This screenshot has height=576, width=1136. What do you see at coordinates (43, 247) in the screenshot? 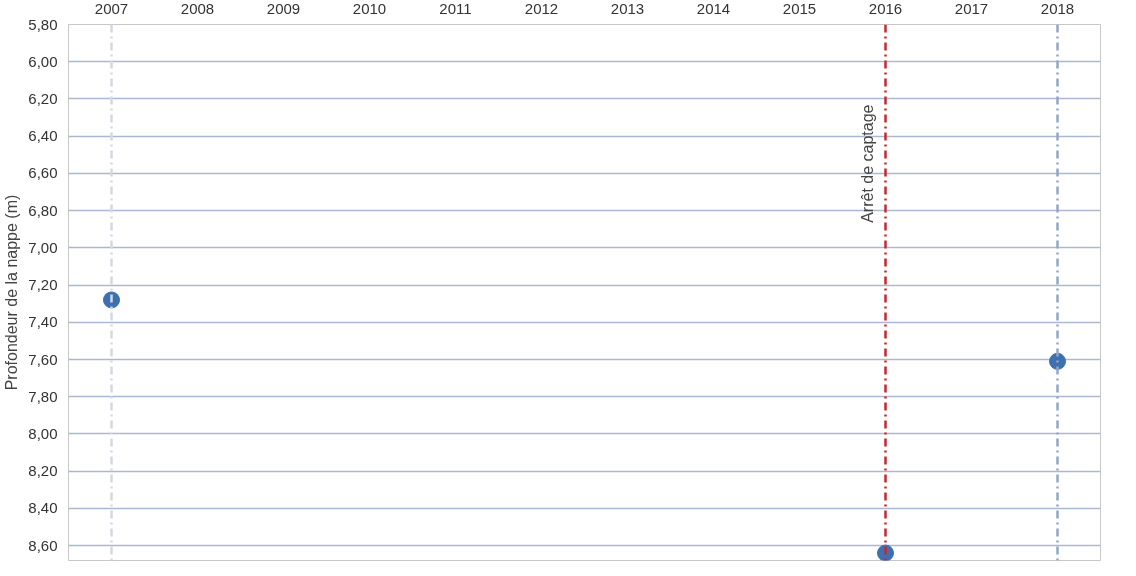
I see `y-tick-label: 7,00` at bounding box center [43, 247].